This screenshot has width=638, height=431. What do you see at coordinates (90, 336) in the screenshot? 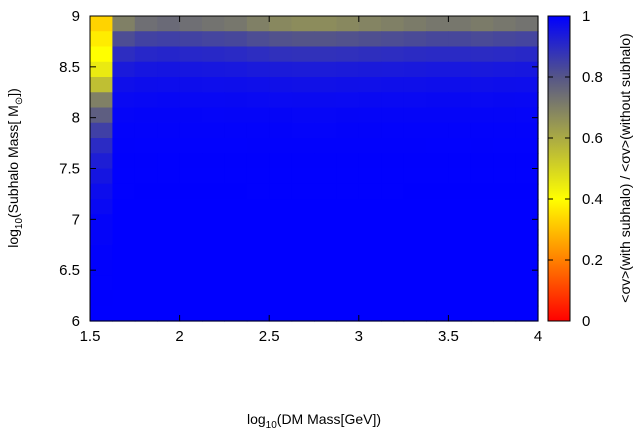
I see `x-tick-label: 1.5` at bounding box center [90, 336].